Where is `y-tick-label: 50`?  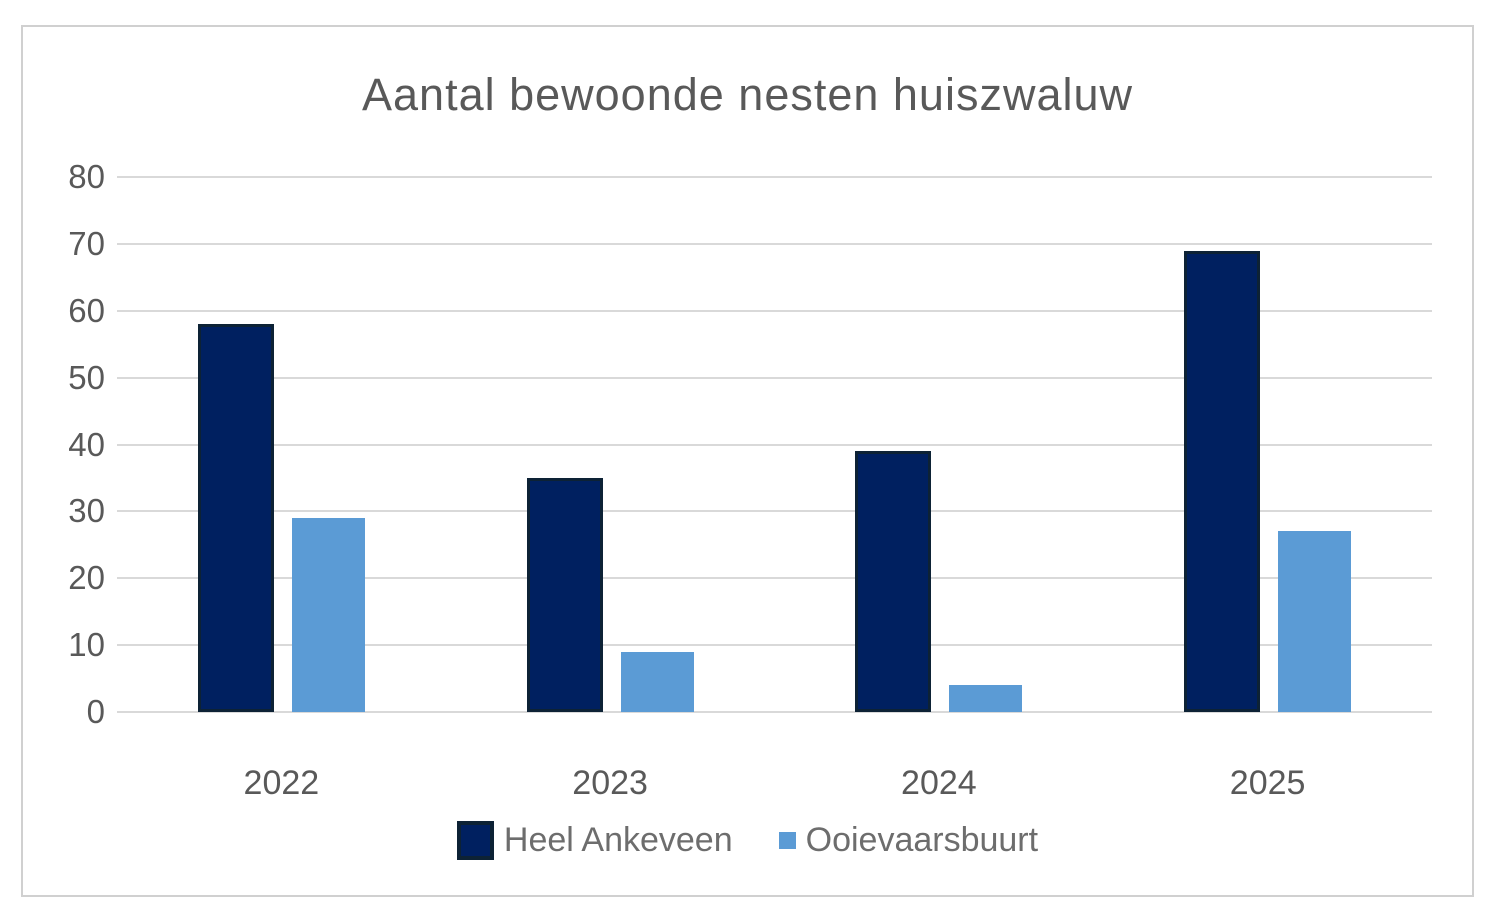 y-tick-label: 50 is located at coordinates (86, 377).